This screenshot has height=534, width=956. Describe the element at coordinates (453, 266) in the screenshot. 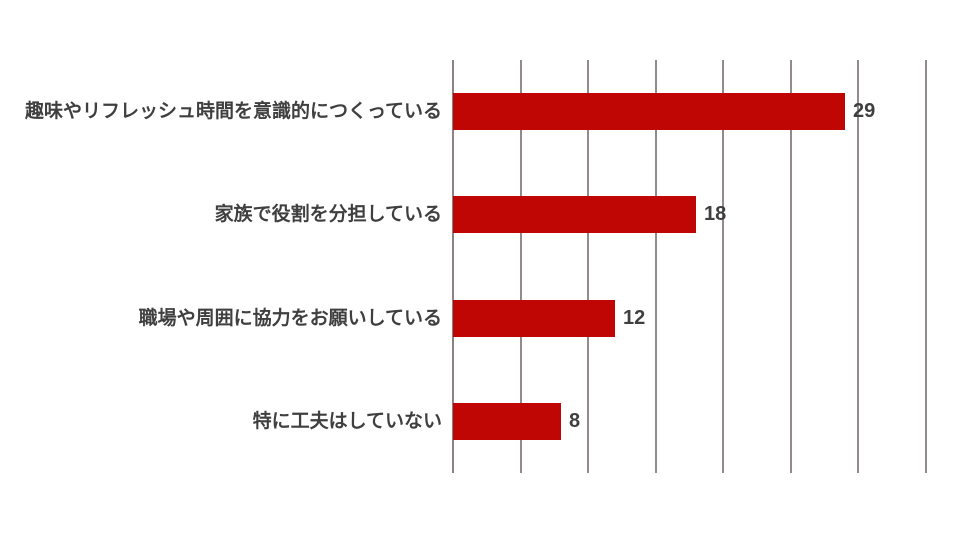

I see `y-axis-line` at that location.